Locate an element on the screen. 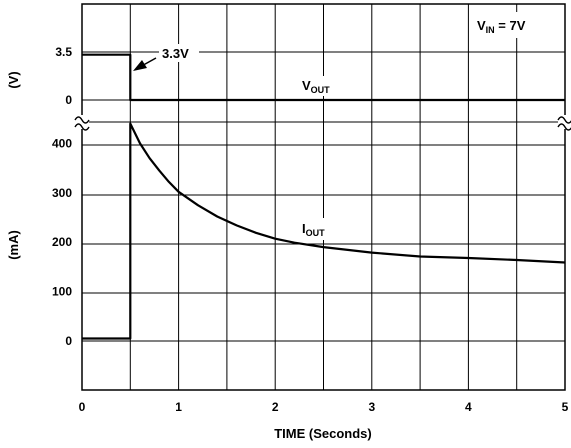 The width and height of the screenshot is (571, 448). x-tick-label: 4 is located at coordinates (468, 407).